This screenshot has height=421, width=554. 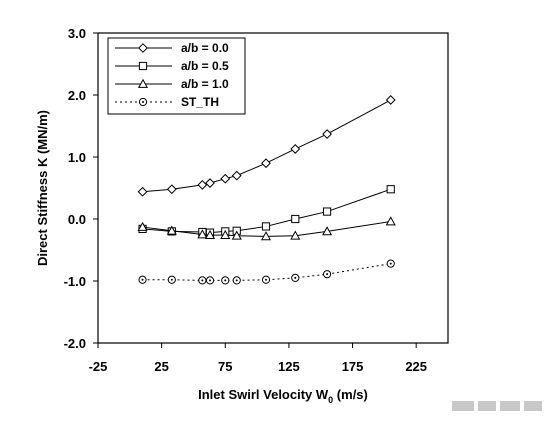 What do you see at coordinates (225, 366) in the screenshot?
I see `x-tick-label: 75` at bounding box center [225, 366].